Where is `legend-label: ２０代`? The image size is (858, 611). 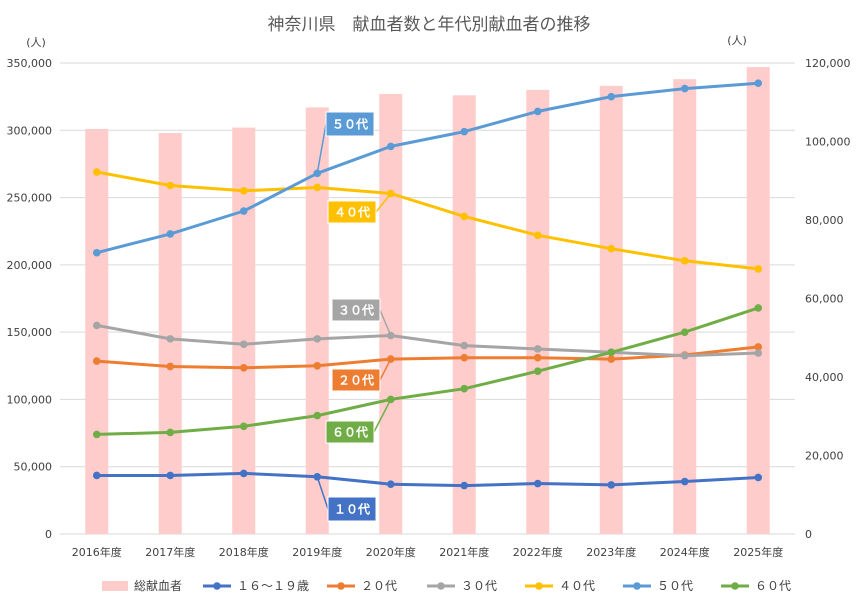
legend-label: ２０代 is located at coordinates (379, 586).